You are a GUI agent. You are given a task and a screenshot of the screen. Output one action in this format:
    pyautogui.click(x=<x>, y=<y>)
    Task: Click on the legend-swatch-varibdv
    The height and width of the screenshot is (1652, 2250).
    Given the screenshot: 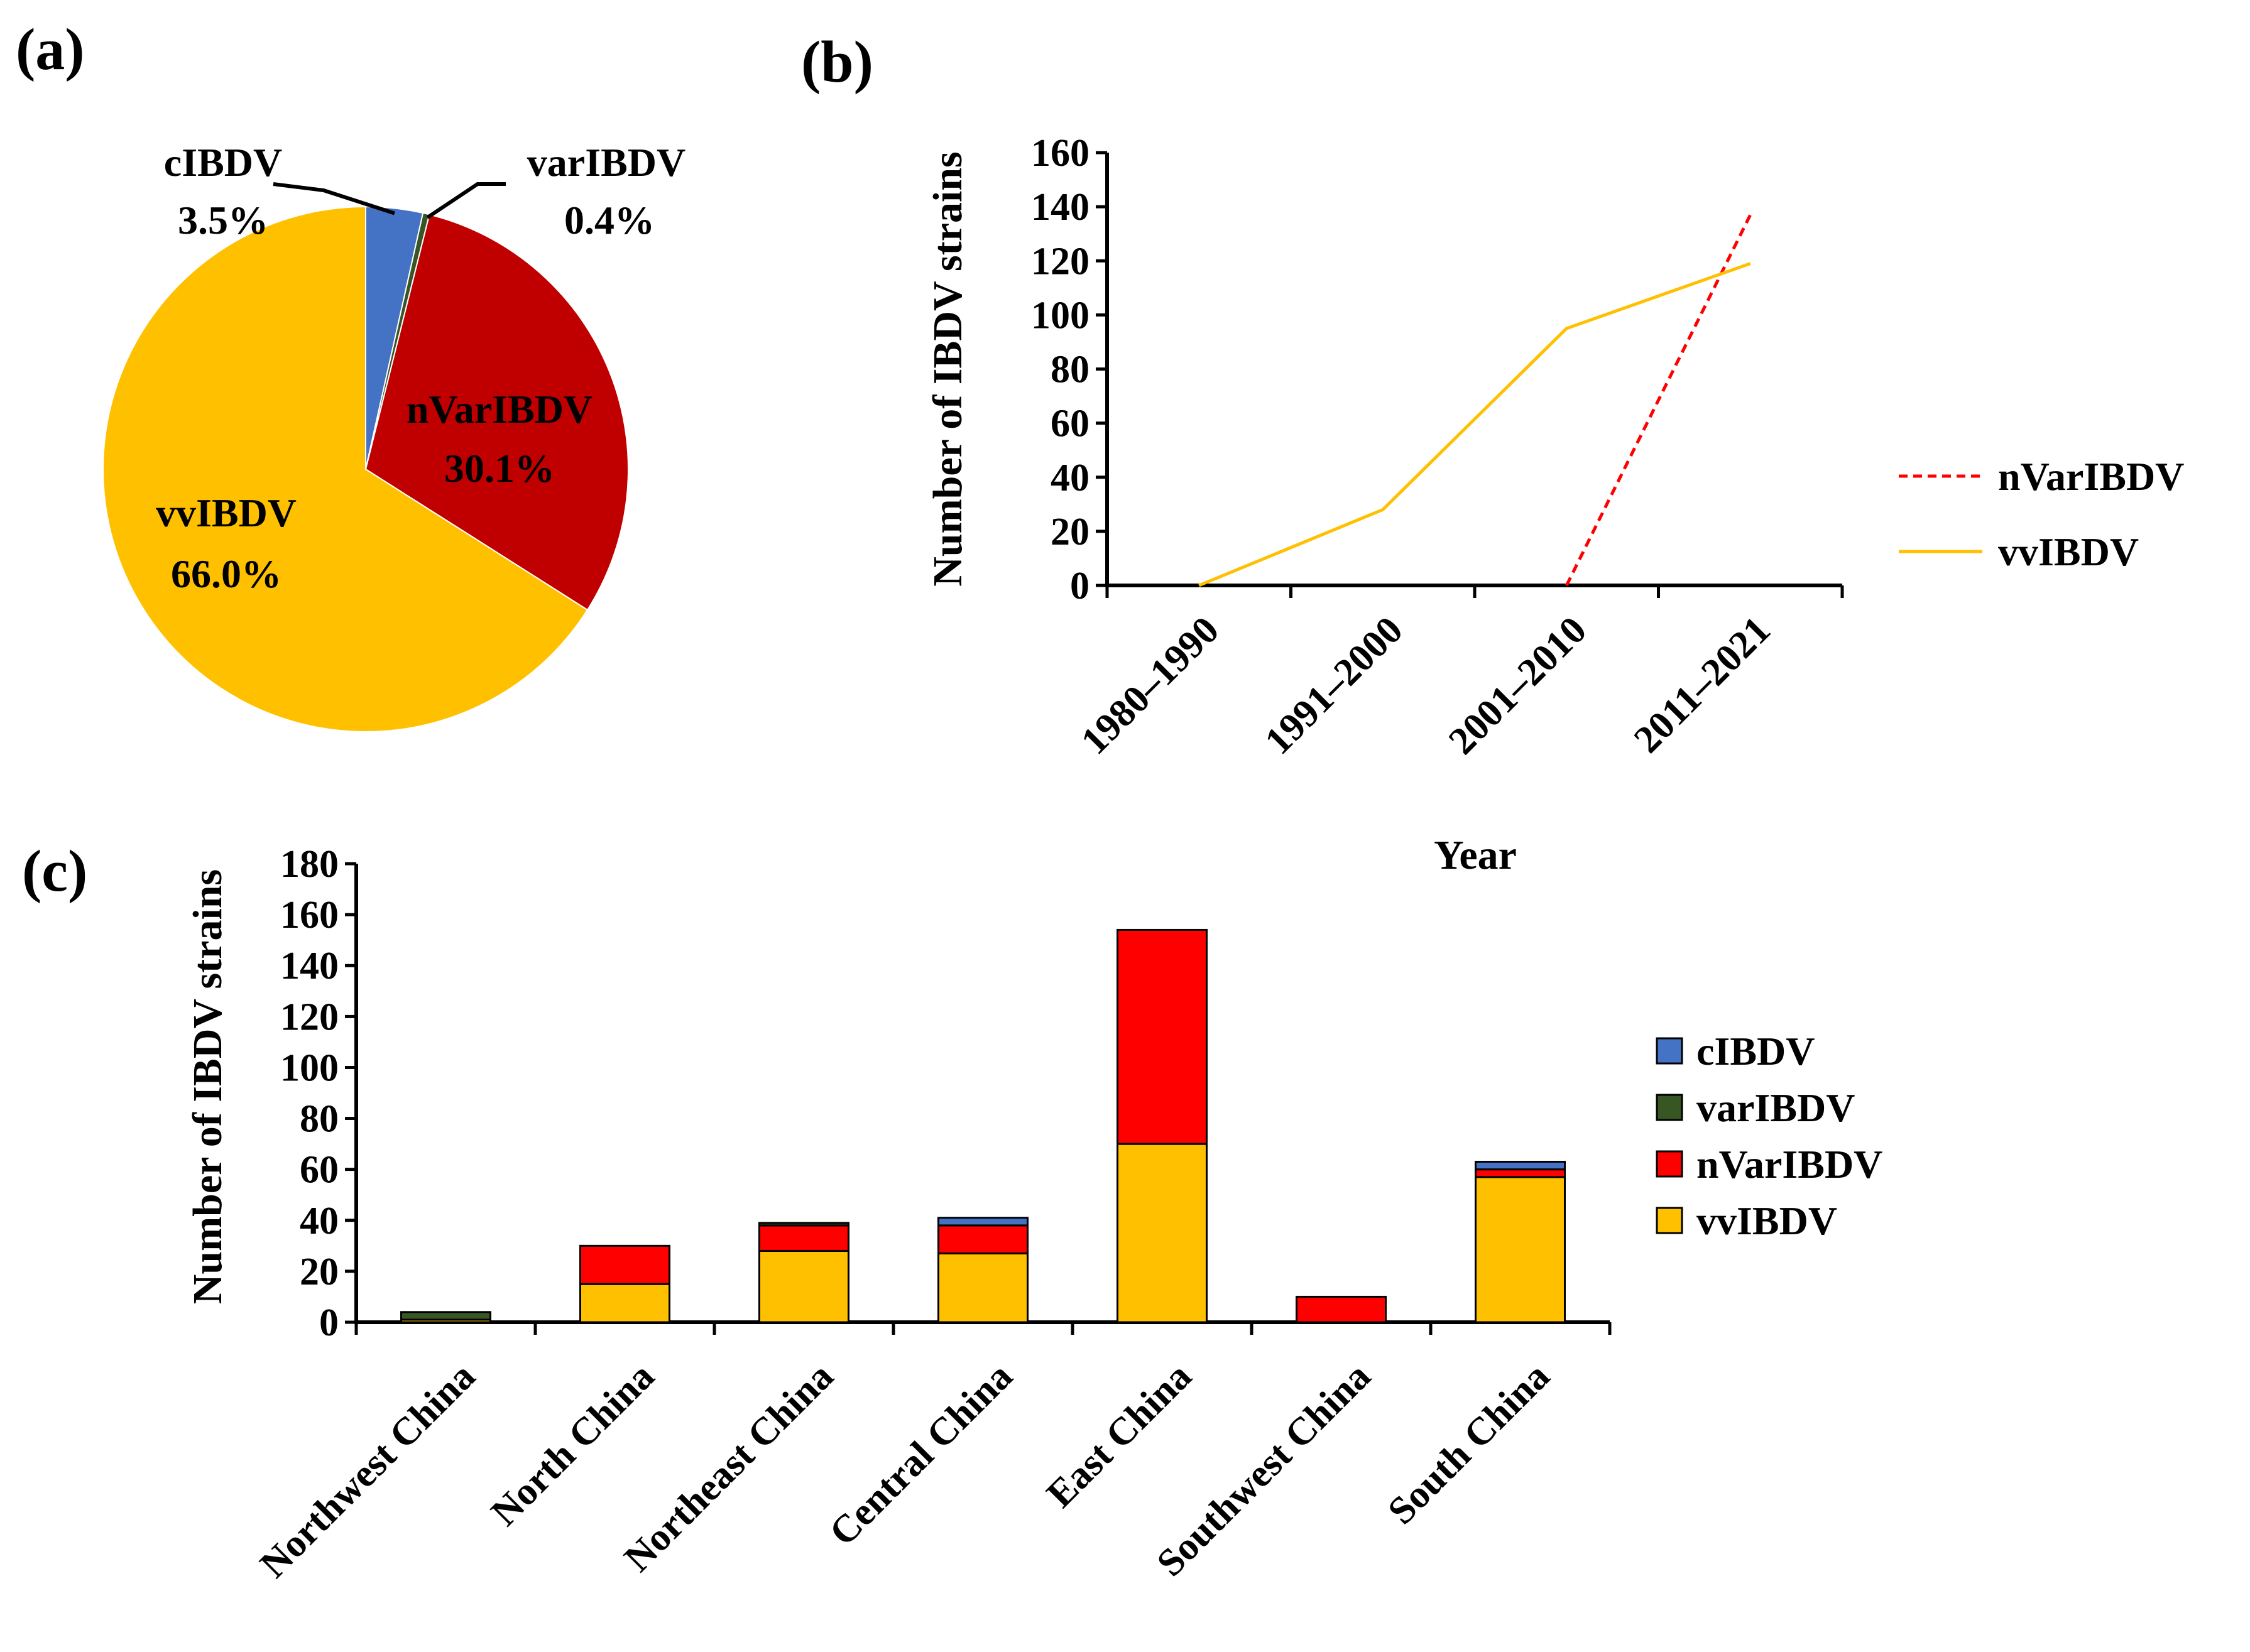 What is the action you would take?
    pyautogui.click(x=1669, y=1107)
    